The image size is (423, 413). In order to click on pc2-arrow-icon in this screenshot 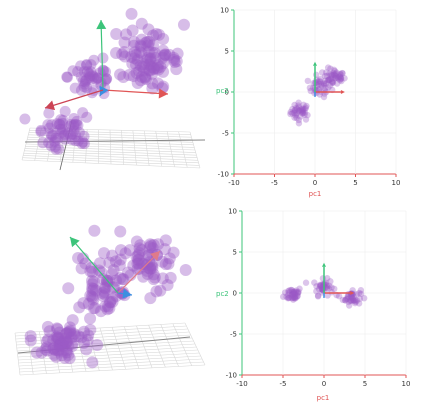, I will do `click(324, 264)`.